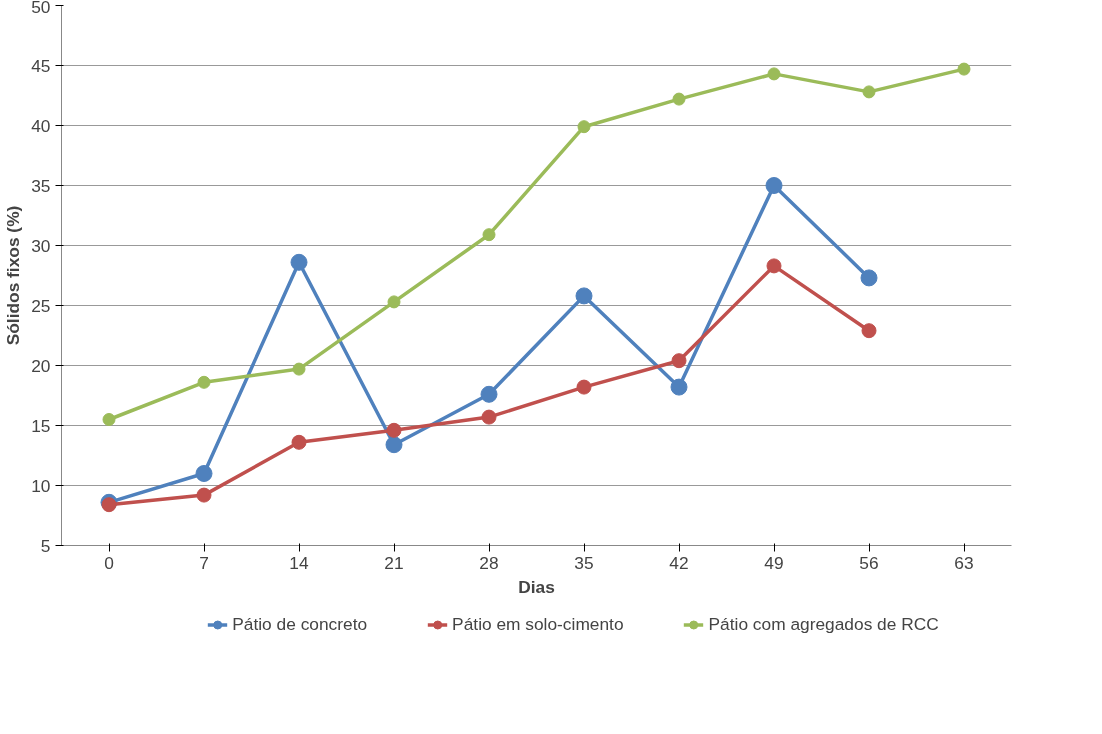  I want to click on y-tick-label: 10, so click(41, 485).